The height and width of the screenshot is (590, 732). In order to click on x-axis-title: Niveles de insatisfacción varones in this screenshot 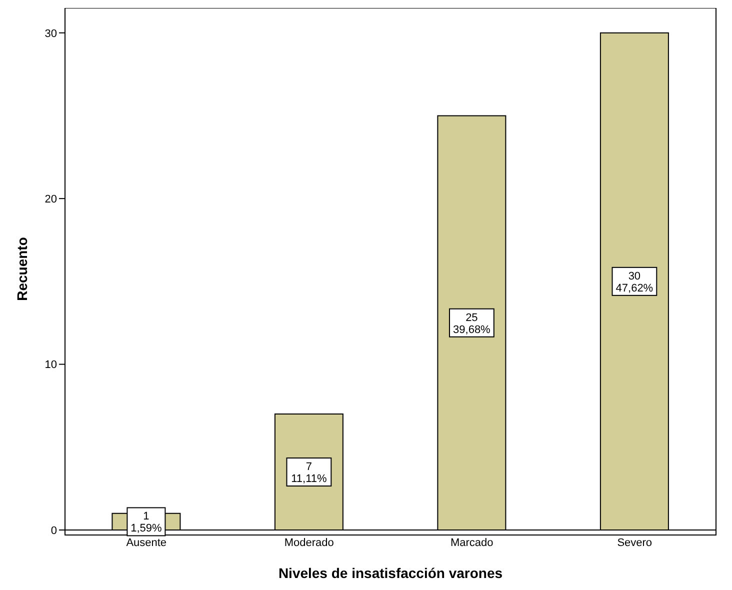, I will do `click(390, 573)`.